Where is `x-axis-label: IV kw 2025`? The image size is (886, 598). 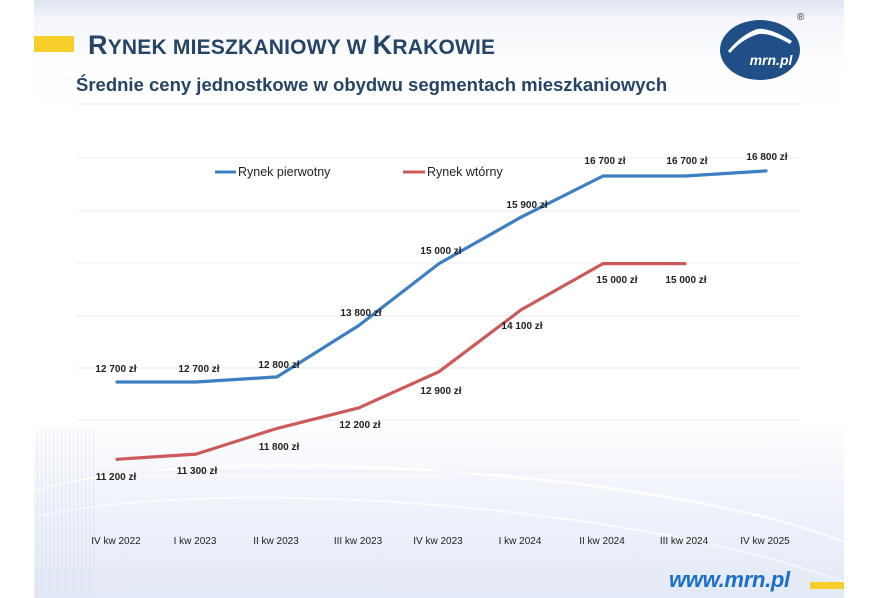
x-axis-label: IV kw 2025 is located at coordinates (765, 541).